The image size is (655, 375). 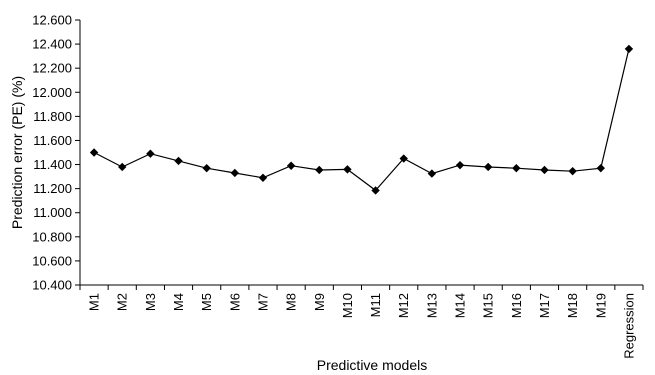 I want to click on x-tick-label: M11, so click(x=375, y=305).